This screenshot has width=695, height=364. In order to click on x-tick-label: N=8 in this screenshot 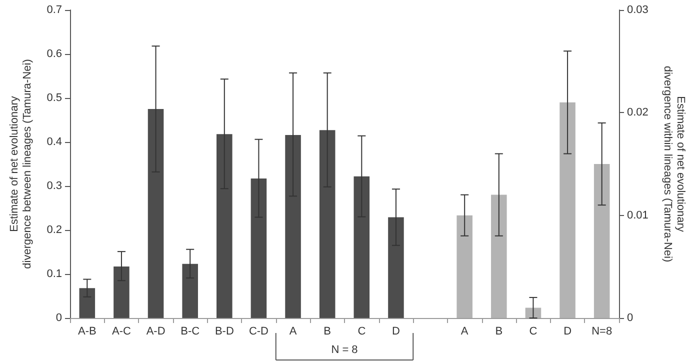, I will do `click(602, 332)`.